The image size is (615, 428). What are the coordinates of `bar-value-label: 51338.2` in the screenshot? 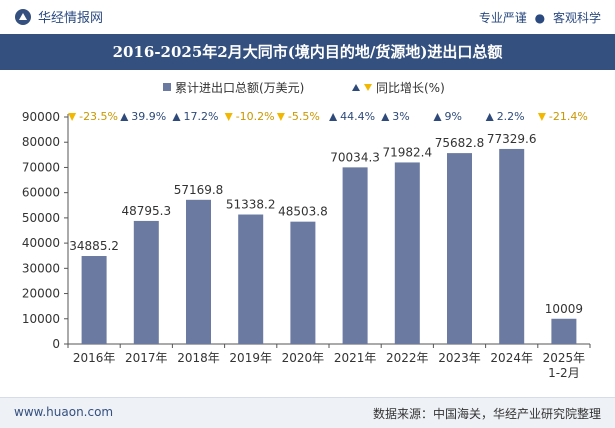 It's located at (251, 205).